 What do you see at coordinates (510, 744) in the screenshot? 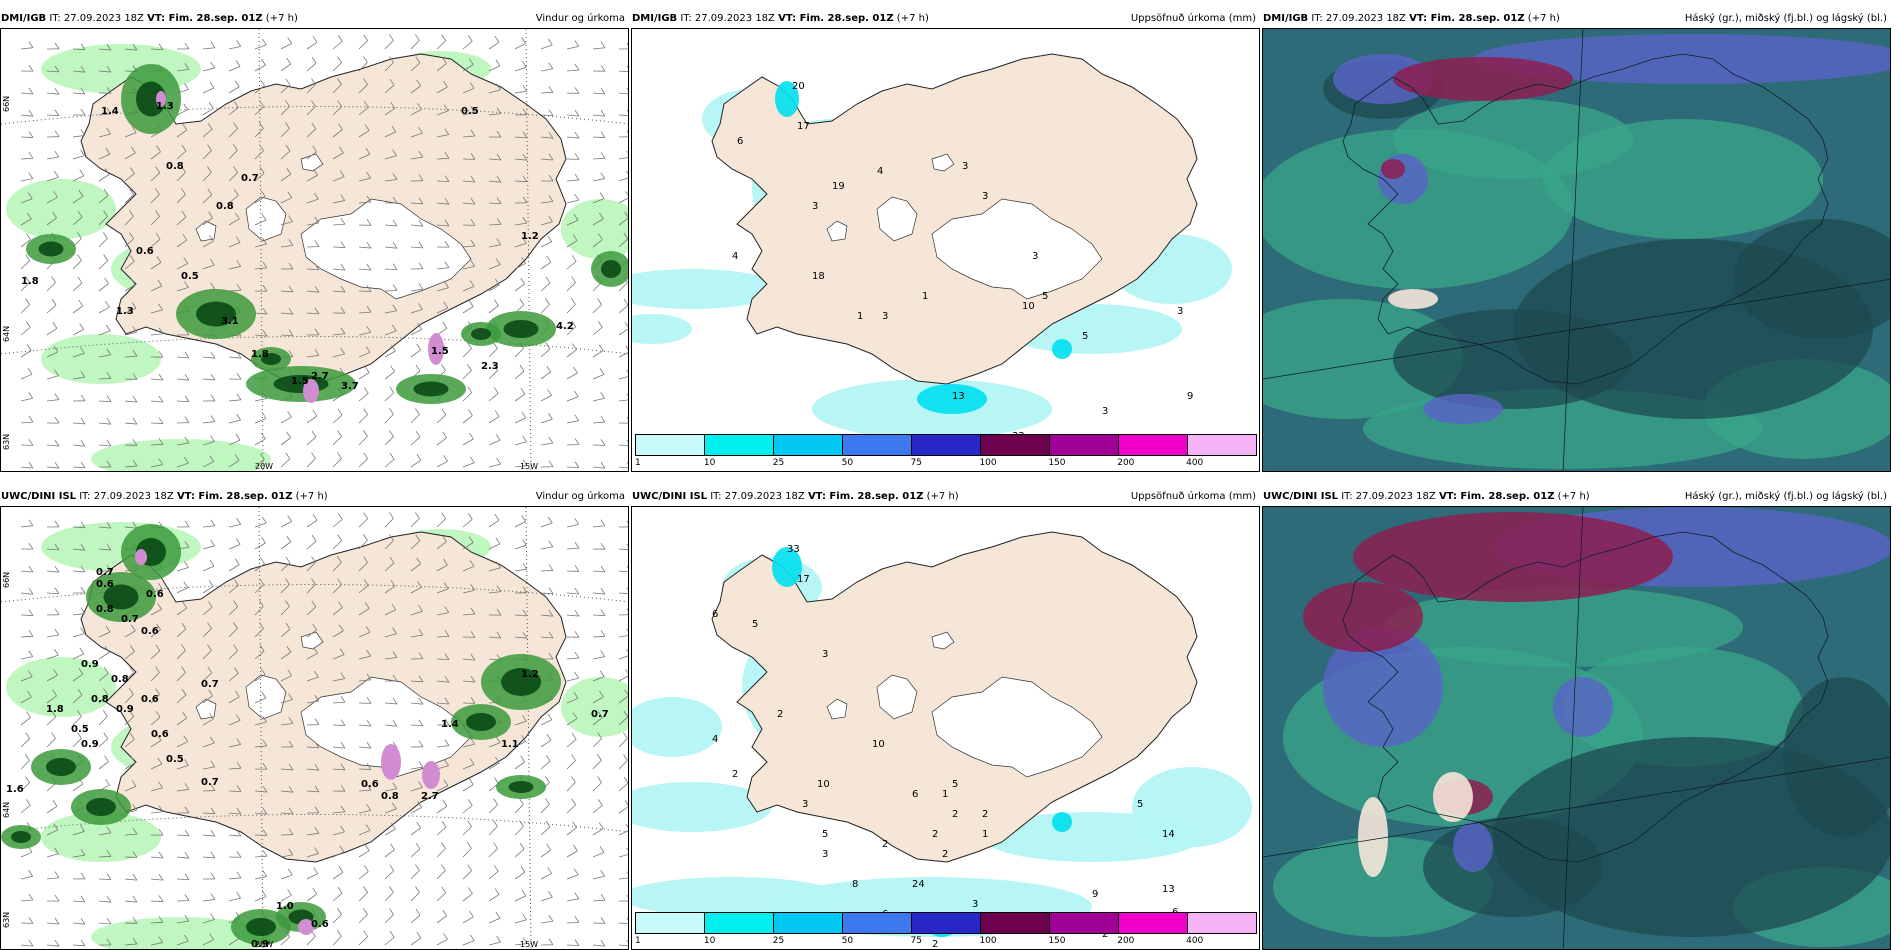
I see `value-label: 1.1` at bounding box center [510, 744].